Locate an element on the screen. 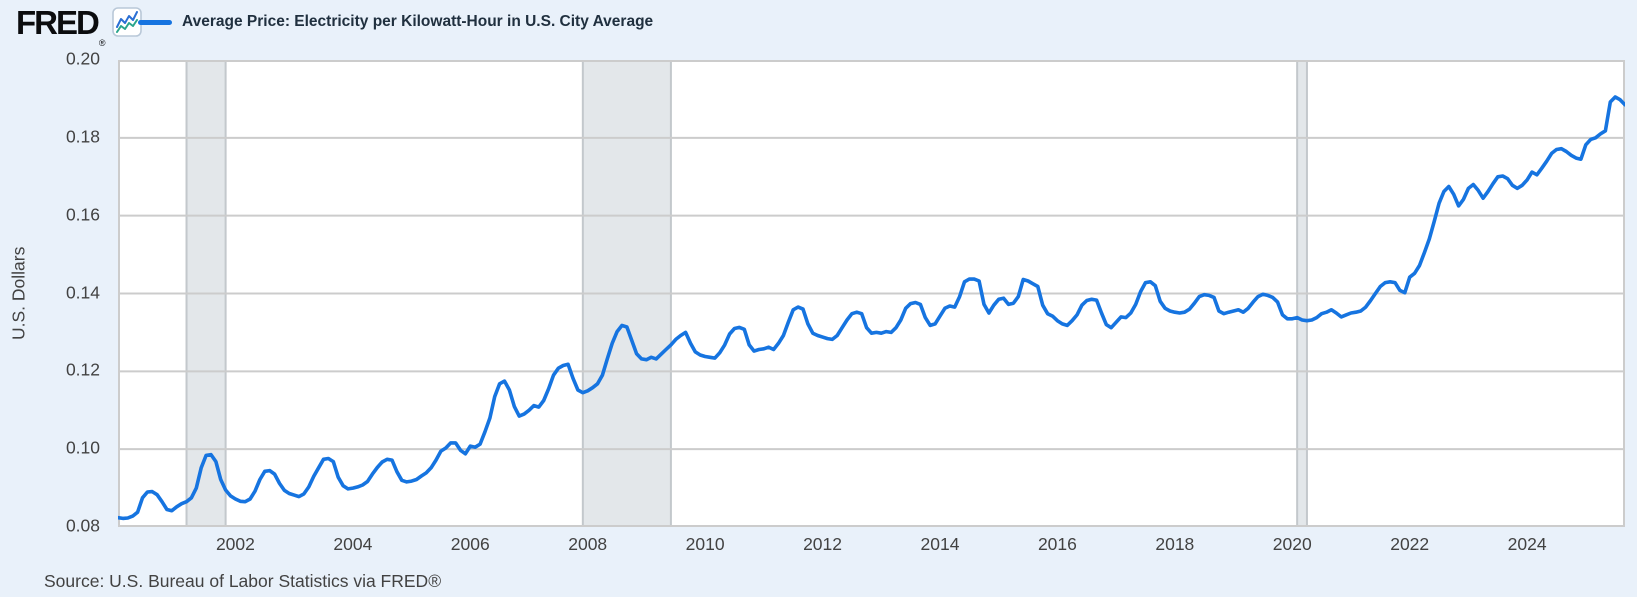 Image resolution: width=1637 pixels, height=597 pixels. registered-trademark-symbol: ® is located at coordinates (102, 43).